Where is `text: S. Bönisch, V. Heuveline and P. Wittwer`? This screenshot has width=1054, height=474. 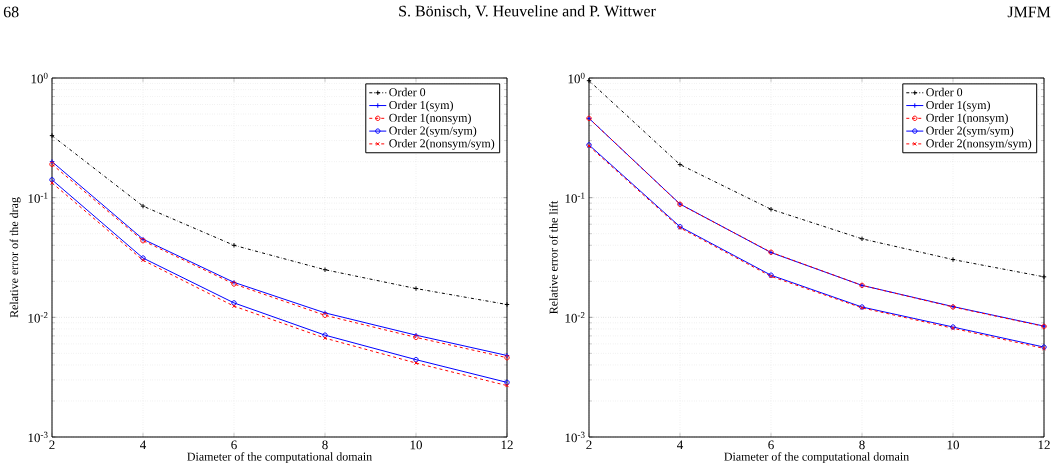
text: S. Bönisch, V. Heuveline and P. Wittwer is located at coordinates (527, 12).